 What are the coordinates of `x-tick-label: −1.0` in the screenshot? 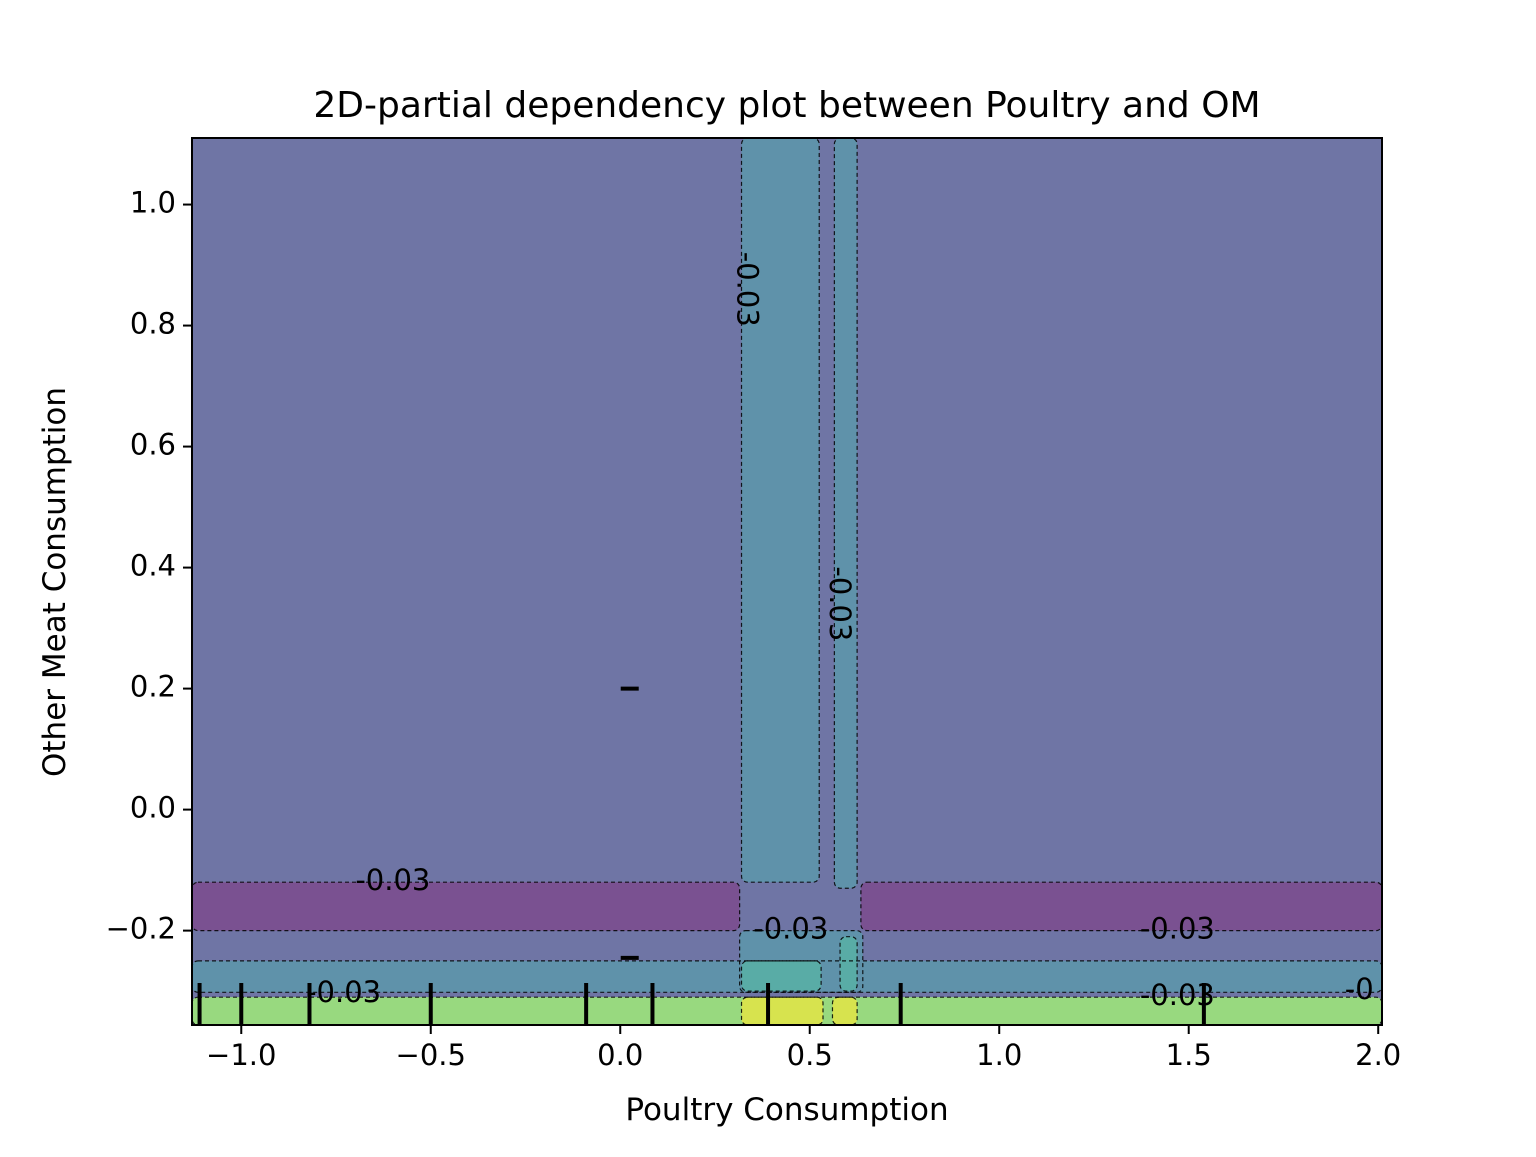 It's located at (241, 1055).